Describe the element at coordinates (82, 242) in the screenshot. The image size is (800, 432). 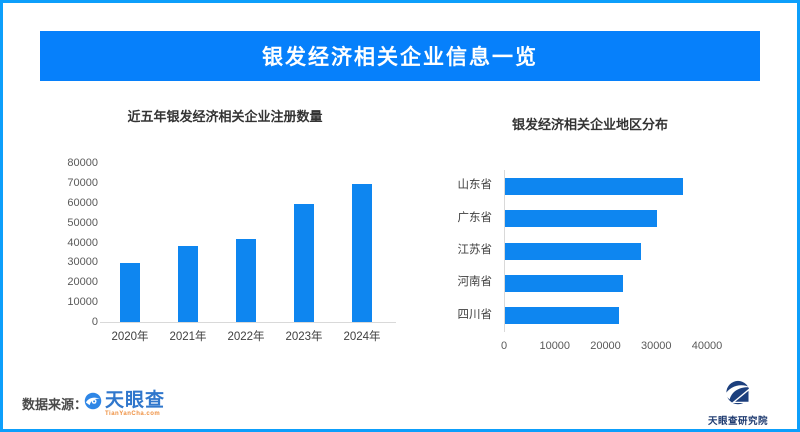
I see `y-tick-label: 40000` at that location.